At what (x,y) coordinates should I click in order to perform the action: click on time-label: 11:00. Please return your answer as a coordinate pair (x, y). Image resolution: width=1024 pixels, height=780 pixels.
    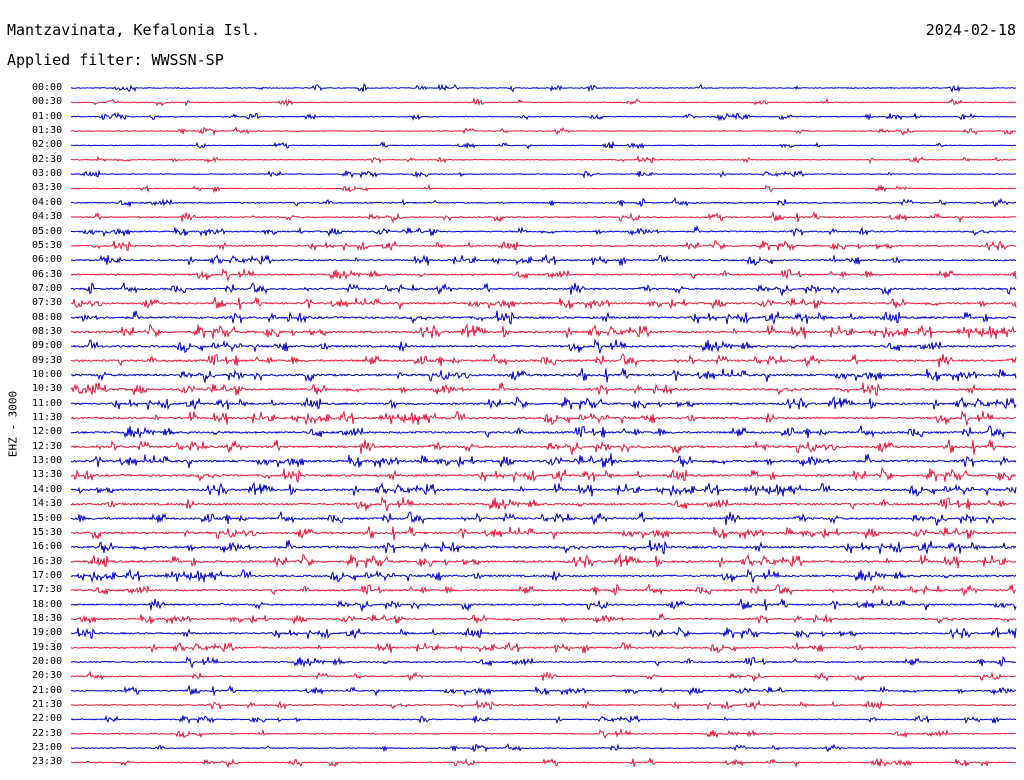
    Looking at the image, I should click on (47, 403).